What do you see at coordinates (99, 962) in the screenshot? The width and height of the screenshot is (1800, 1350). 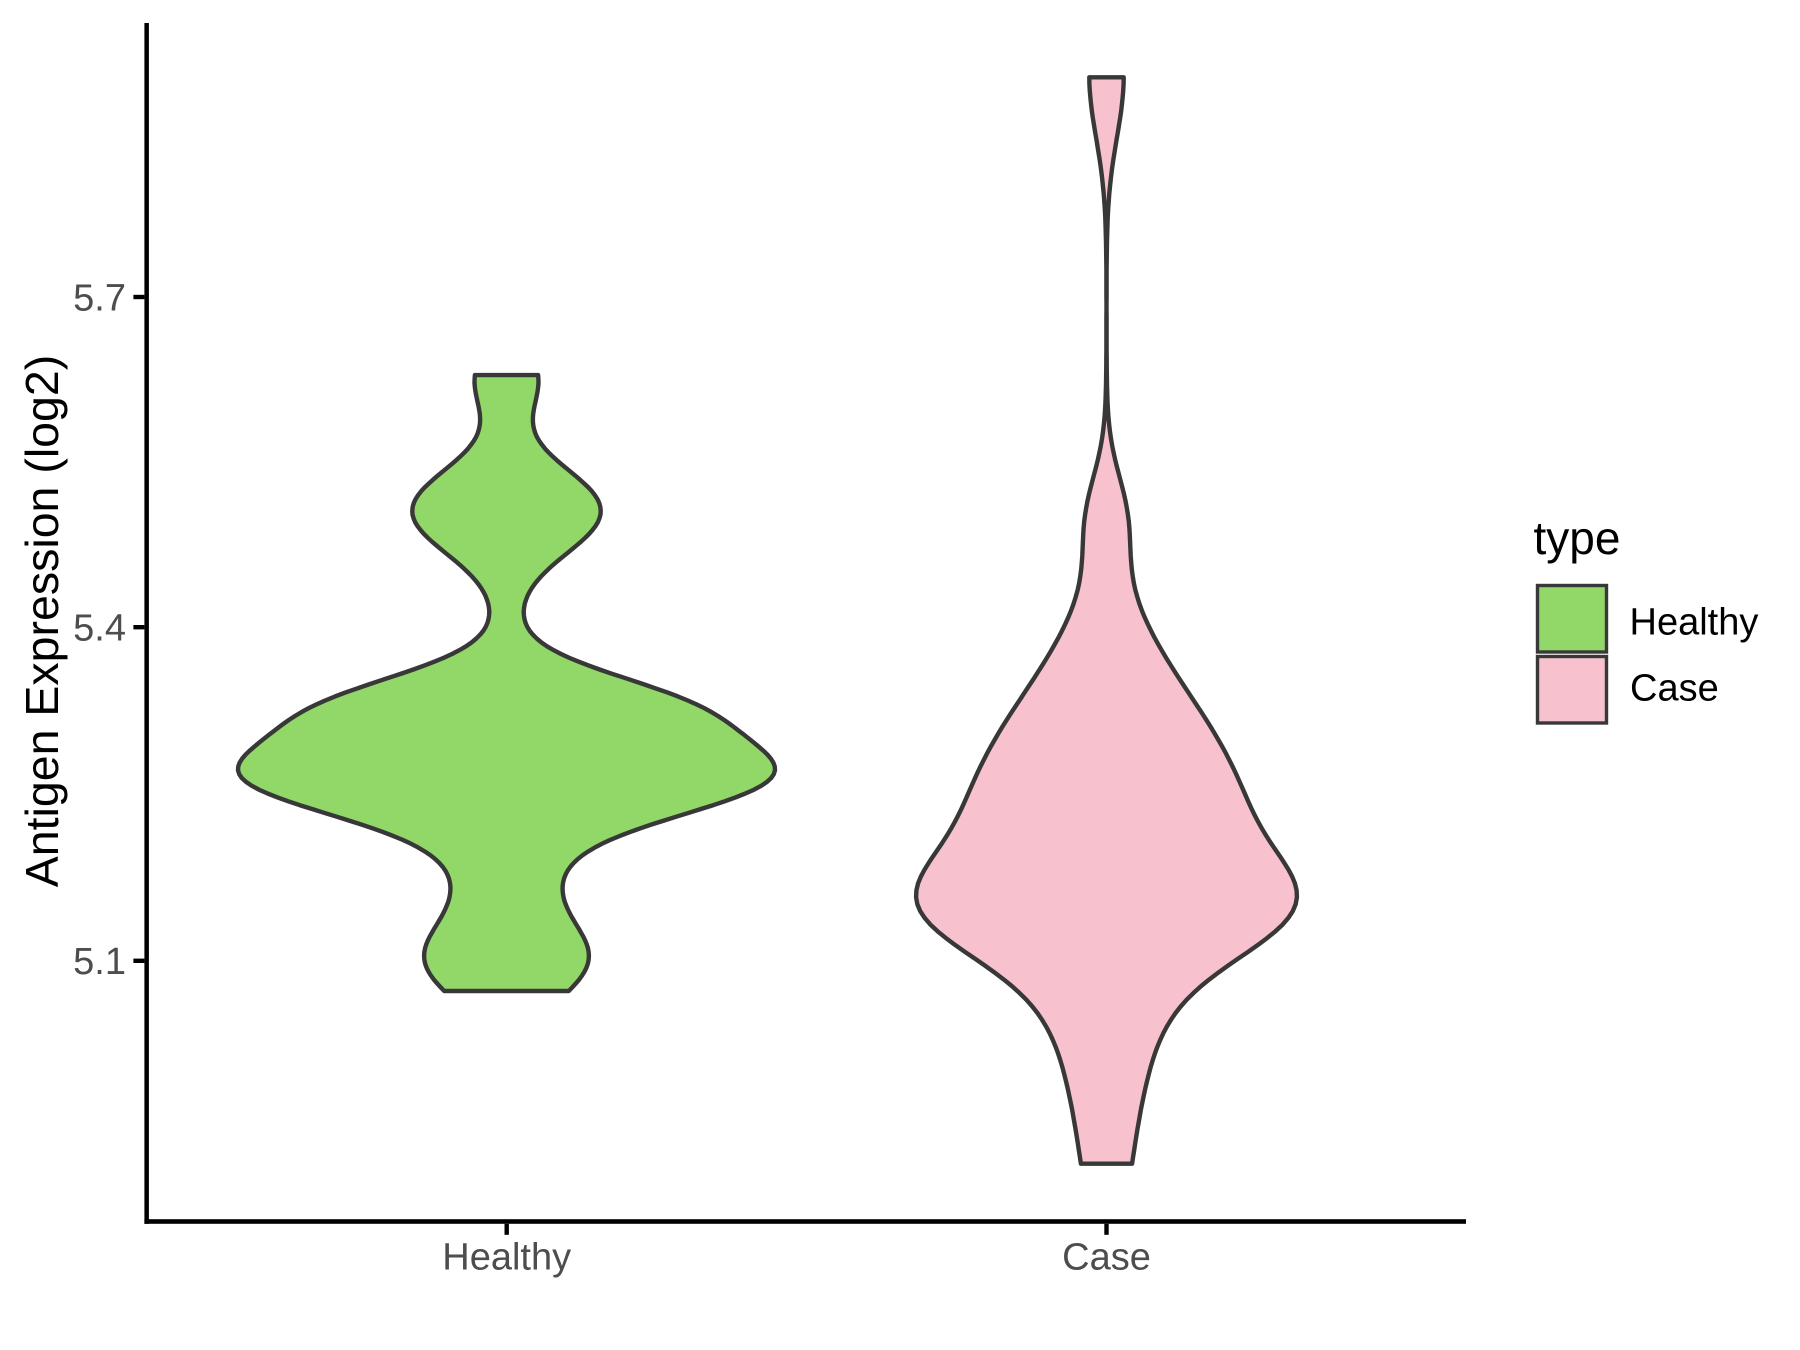 I see `svg-text: 5.1` at bounding box center [99, 962].